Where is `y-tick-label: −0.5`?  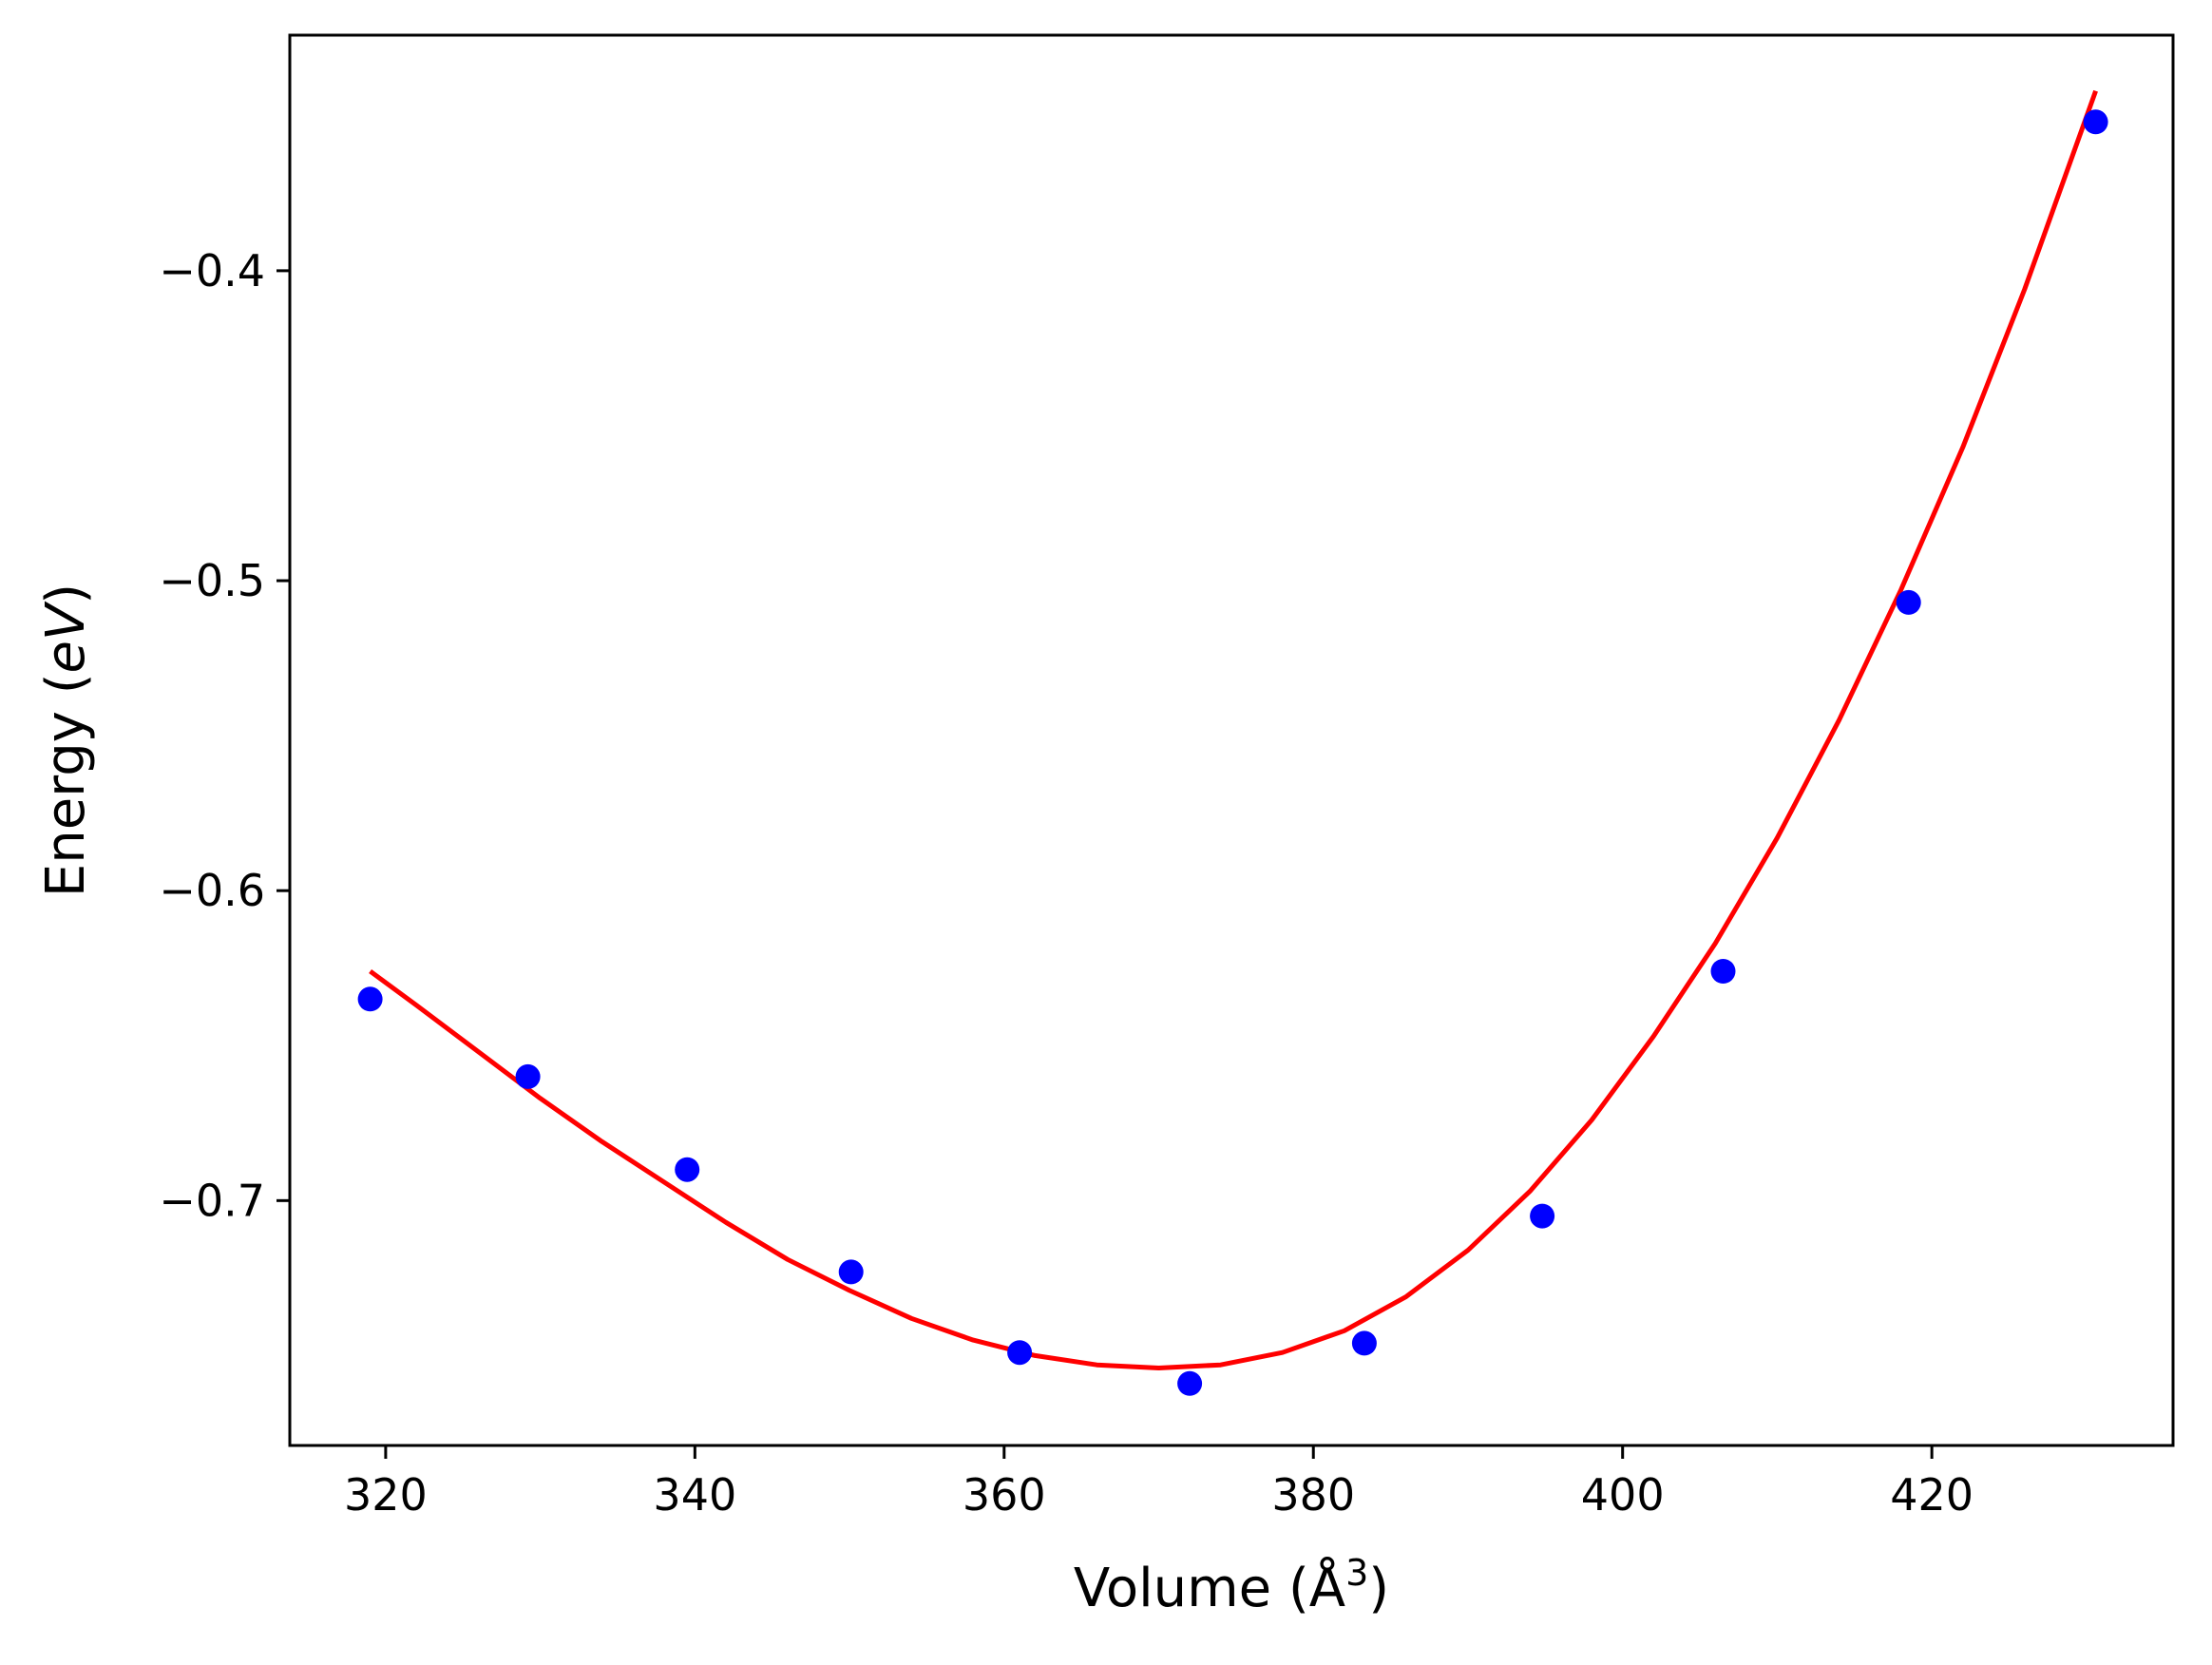 y-tick-label: −0.5 is located at coordinates (212, 580).